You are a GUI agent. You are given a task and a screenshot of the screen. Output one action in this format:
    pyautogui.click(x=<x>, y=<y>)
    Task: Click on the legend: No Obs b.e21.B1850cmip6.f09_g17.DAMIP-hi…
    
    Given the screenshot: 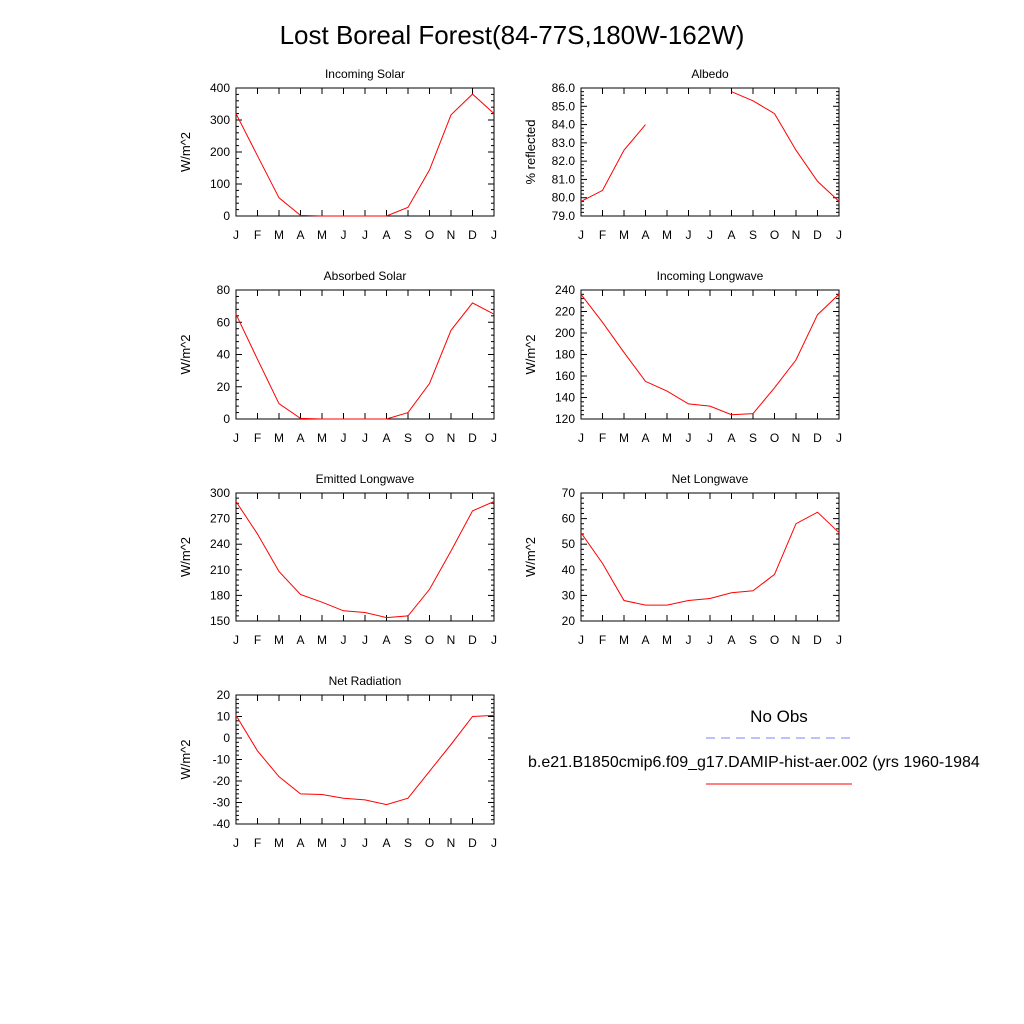 What is the action you would take?
    pyautogui.click(x=754, y=746)
    